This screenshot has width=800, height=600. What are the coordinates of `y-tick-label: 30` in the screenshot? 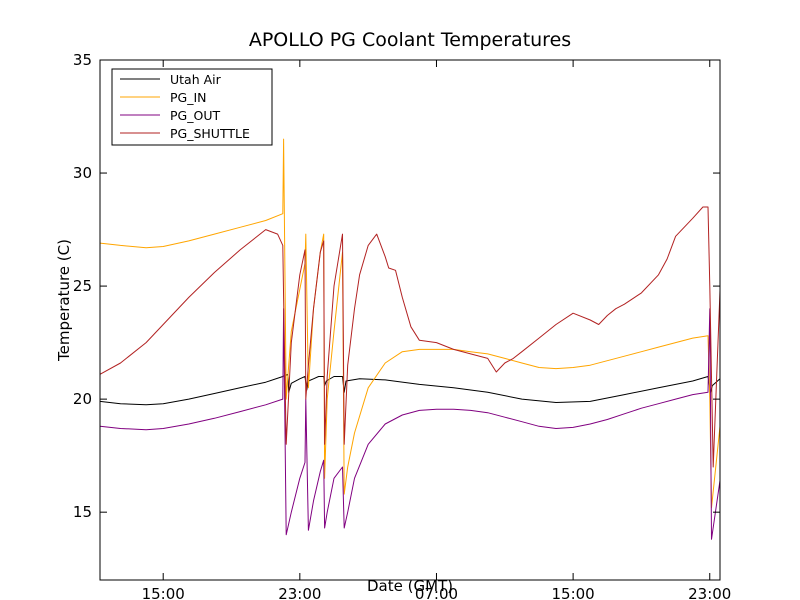 It's located at (82, 173).